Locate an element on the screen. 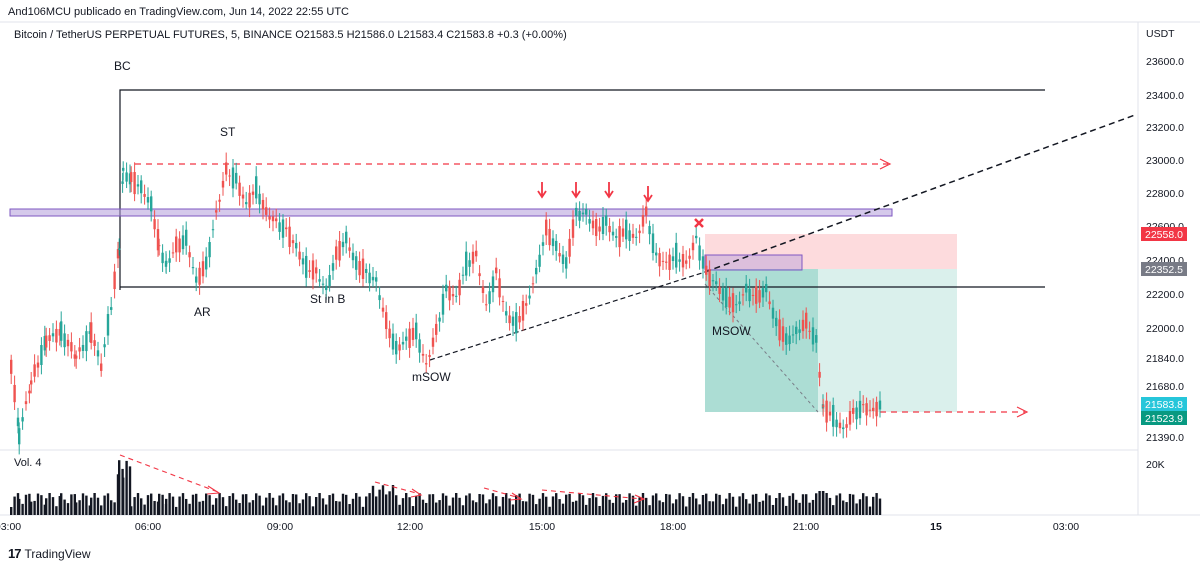 Image resolution: width=1200 pixels, height=567 pixels. volume-arrowheads is located at coordinates (426, 494).